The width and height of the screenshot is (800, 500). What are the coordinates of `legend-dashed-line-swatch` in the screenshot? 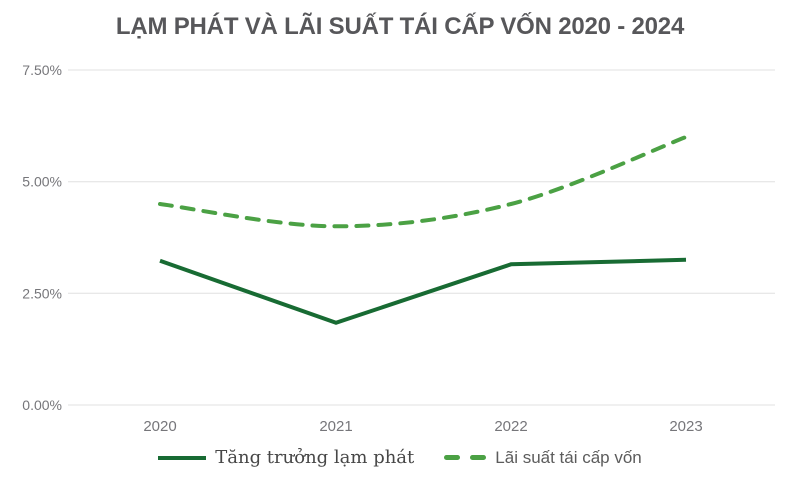 It's located at (465, 457).